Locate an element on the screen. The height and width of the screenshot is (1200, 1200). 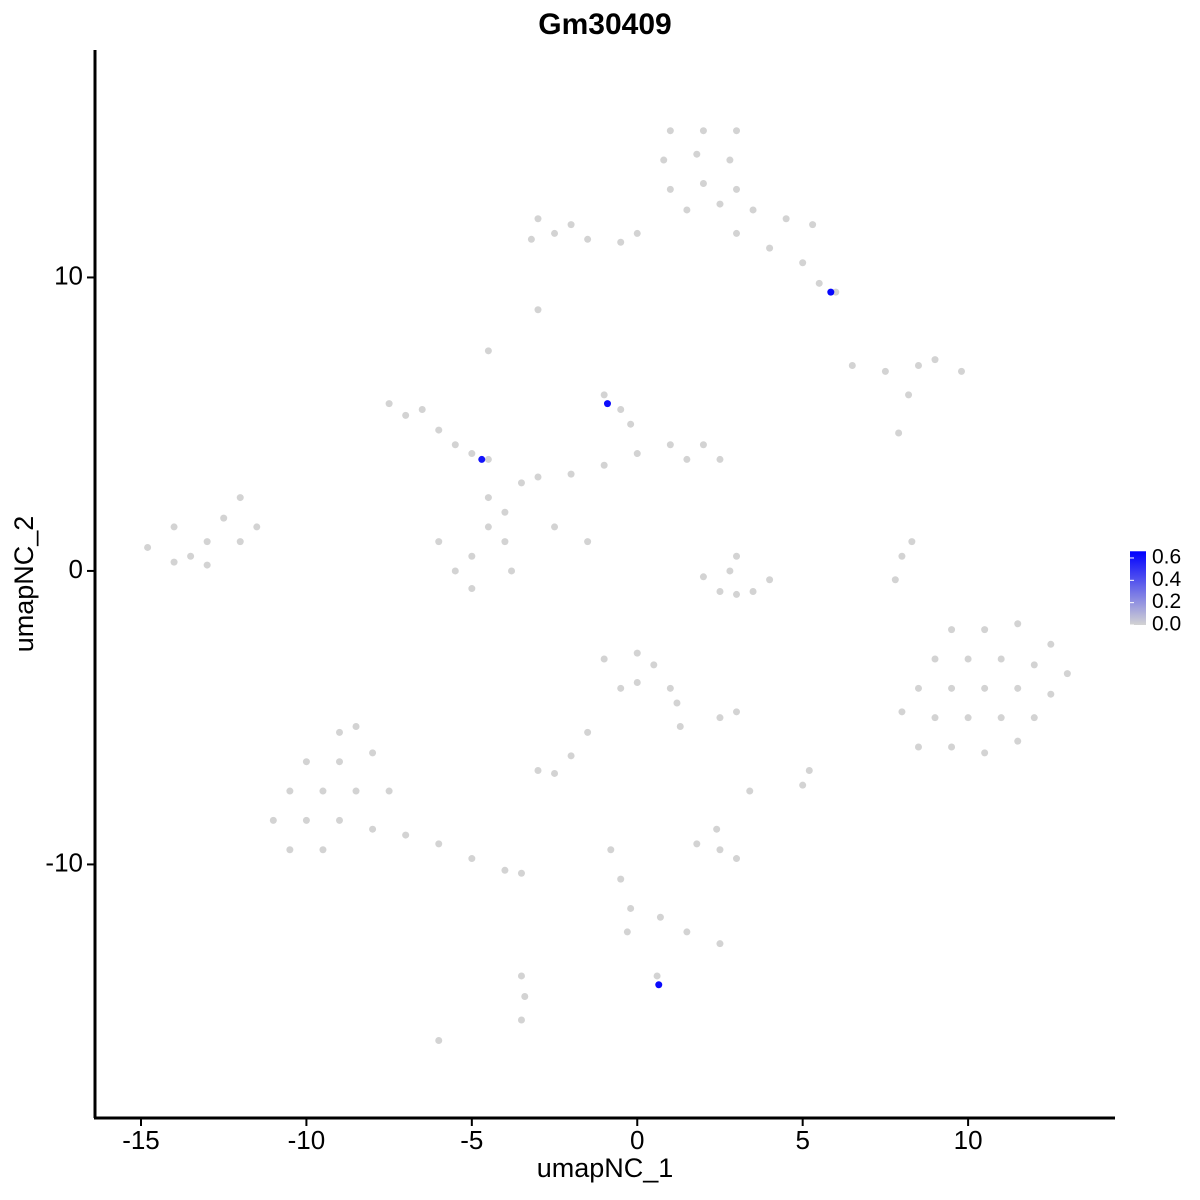
colorbar-tick-label: 0.4 is located at coordinates (1167, 579).